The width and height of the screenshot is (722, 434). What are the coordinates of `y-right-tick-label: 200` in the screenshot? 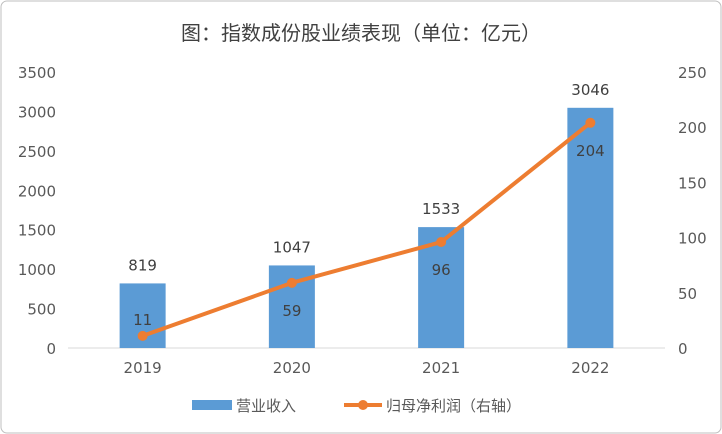 It's located at (692, 128).